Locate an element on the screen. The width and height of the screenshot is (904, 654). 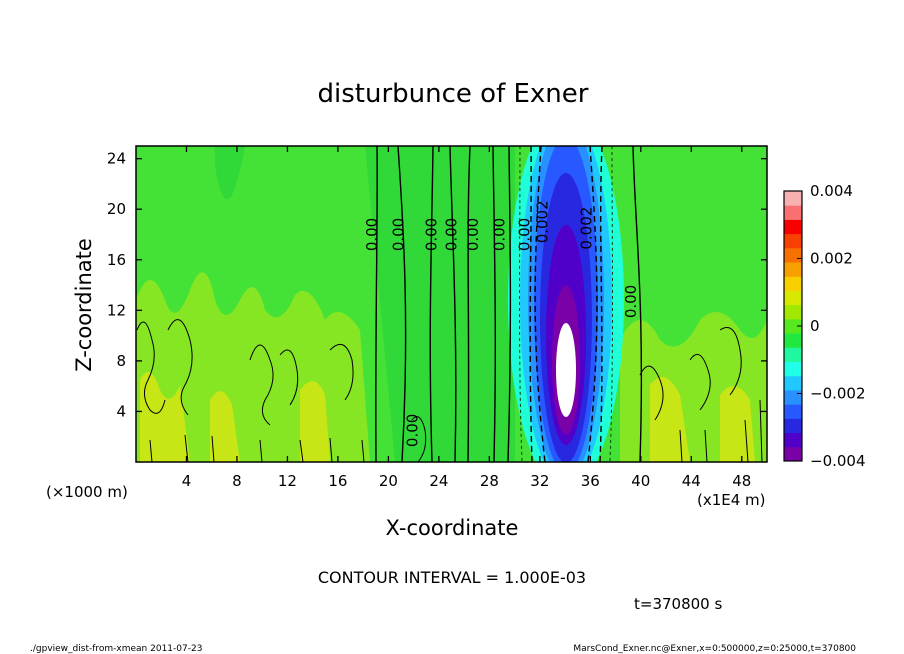
colorbar-tick-label: 0.002 is located at coordinates (831, 259).